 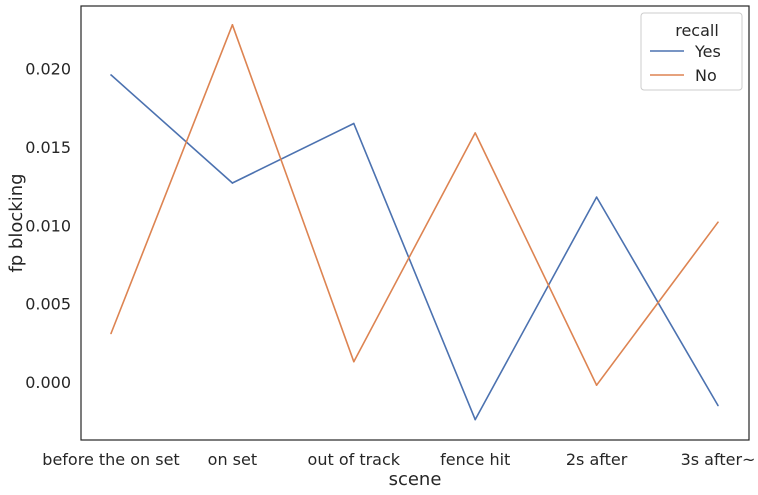 What do you see at coordinates (232, 459) in the screenshot?
I see `x-tick-label: on set` at bounding box center [232, 459].